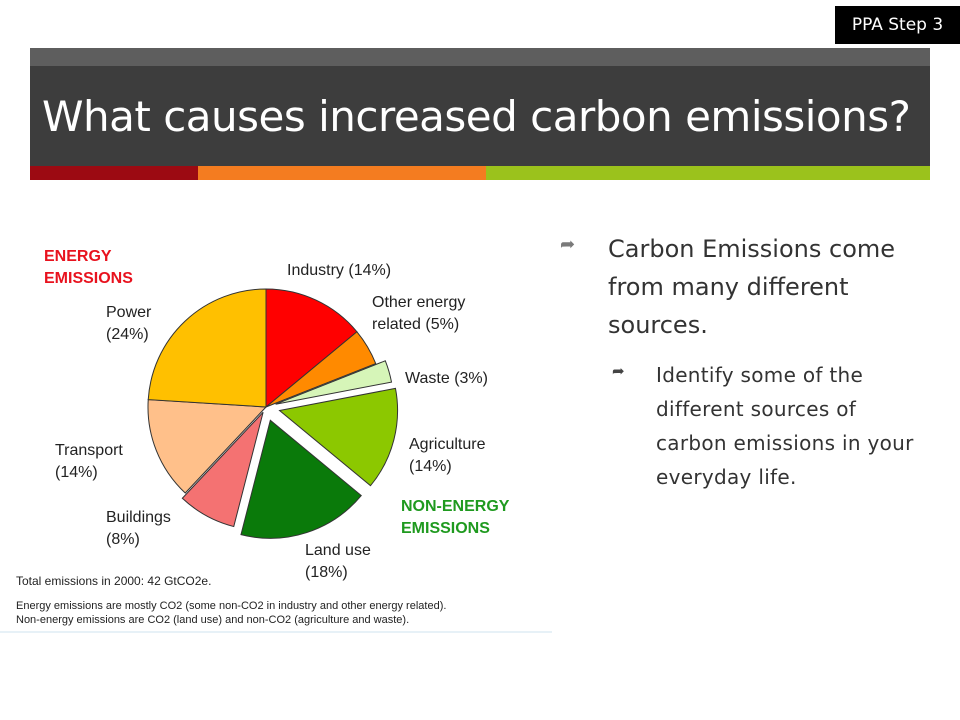 The height and width of the screenshot is (720, 960). Describe the element at coordinates (342, 173) in the screenshot. I see `accent-bar-orange` at that location.